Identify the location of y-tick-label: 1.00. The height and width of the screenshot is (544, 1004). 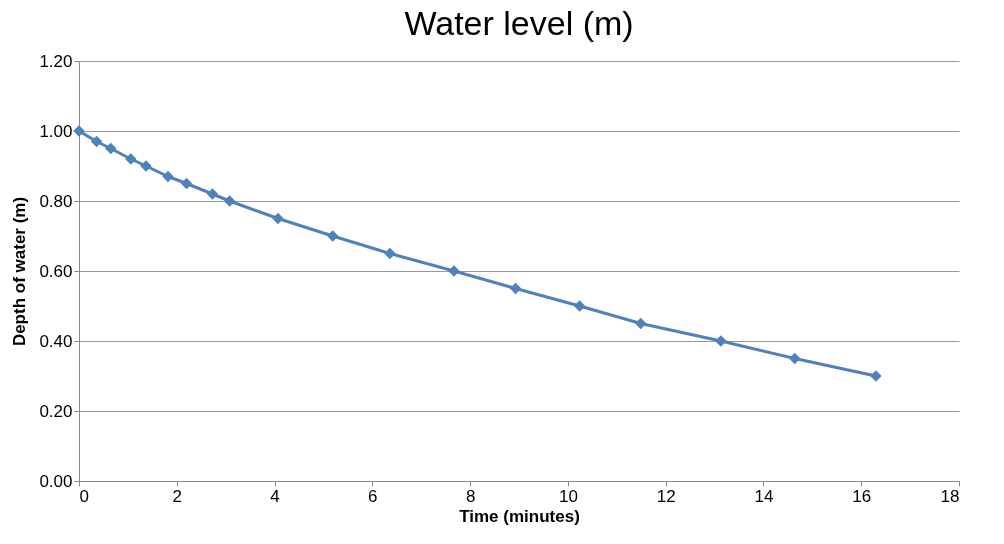
(56, 131).